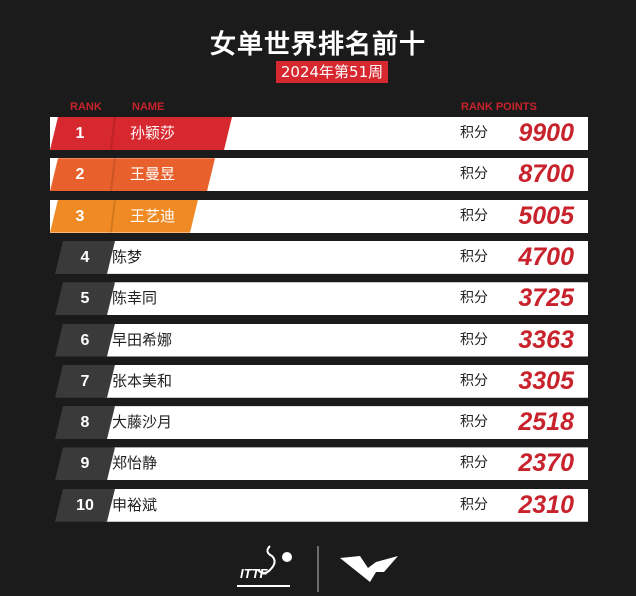 Image resolution: width=636 pixels, height=596 pixels. Describe the element at coordinates (148, 107) in the screenshot. I see `header-name: NAME` at that location.